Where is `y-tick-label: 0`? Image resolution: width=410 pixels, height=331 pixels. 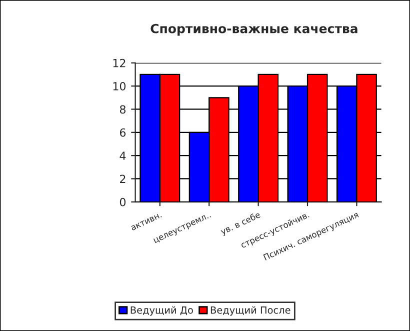 y-tick-label: 0 is located at coordinates (123, 202).